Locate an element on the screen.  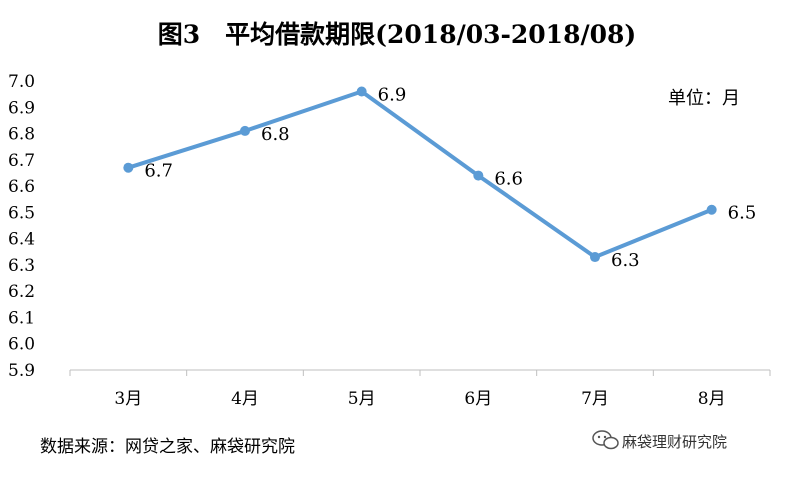
unit-label: 单位：月 is located at coordinates (704, 98).